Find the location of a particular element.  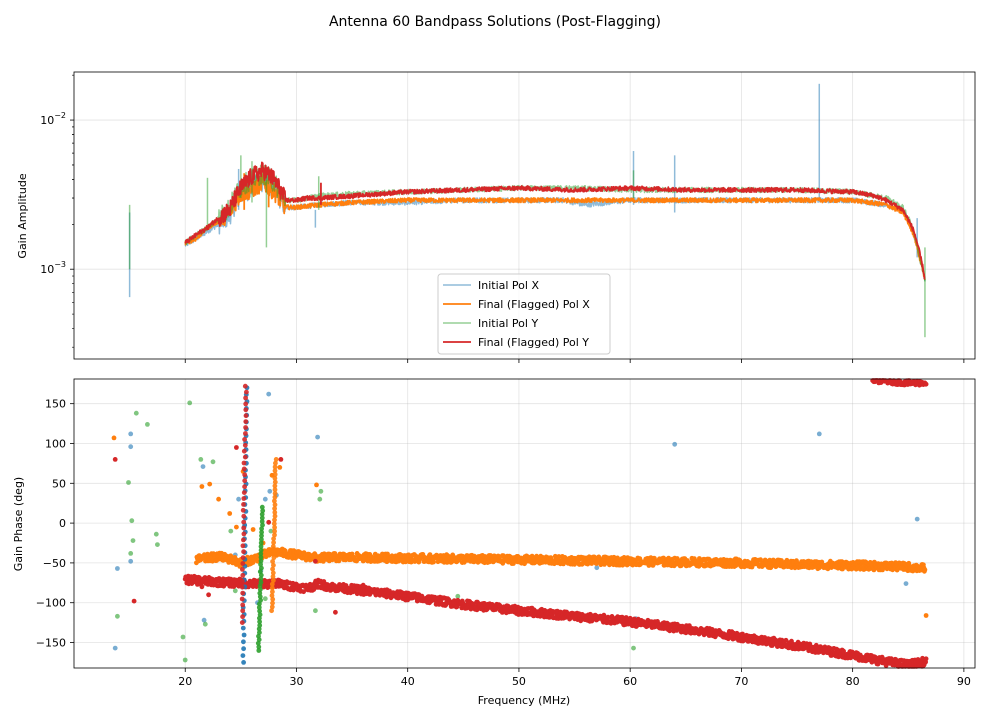

amp-y-tick-exponent-1: −2 is located at coordinates (60, 115).